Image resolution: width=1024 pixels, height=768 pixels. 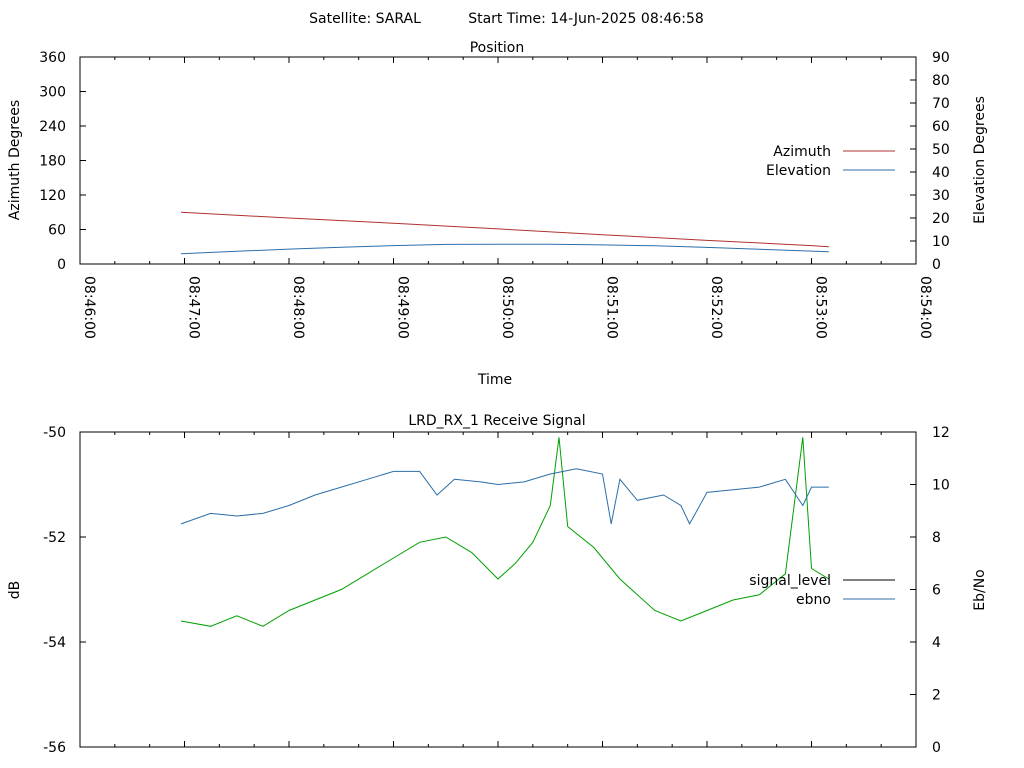 What do you see at coordinates (936, 696) in the screenshot?
I see `y2-tick-label: 2` at bounding box center [936, 696].